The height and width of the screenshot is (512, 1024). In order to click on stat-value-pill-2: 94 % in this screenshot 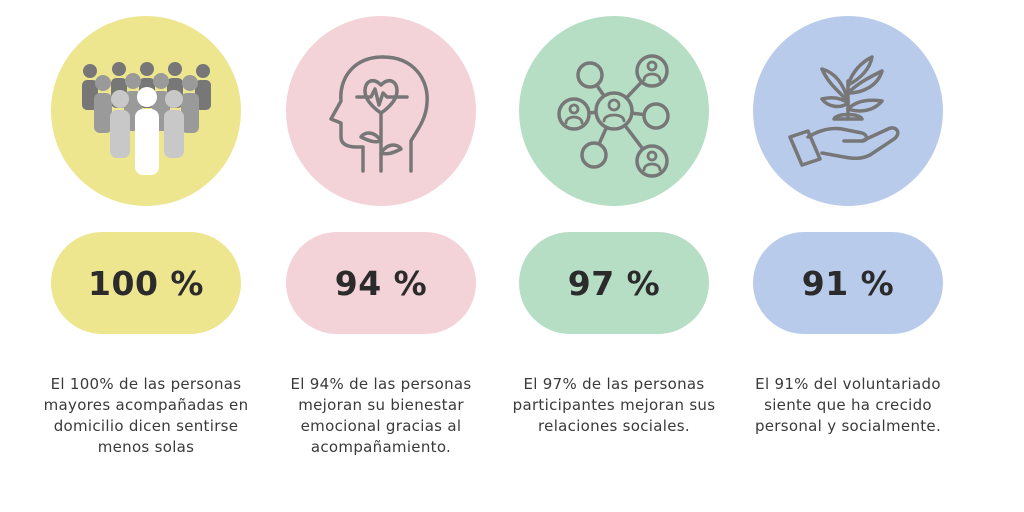, I will do `click(381, 283)`.